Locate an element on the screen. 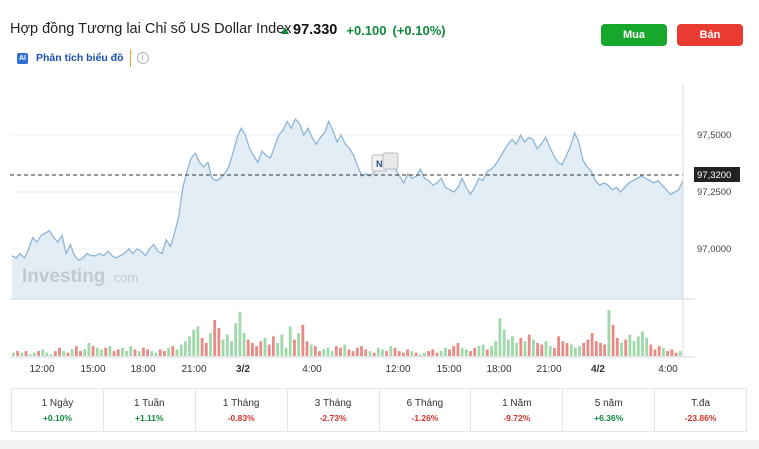  buy-button: Mua is located at coordinates (634, 35).